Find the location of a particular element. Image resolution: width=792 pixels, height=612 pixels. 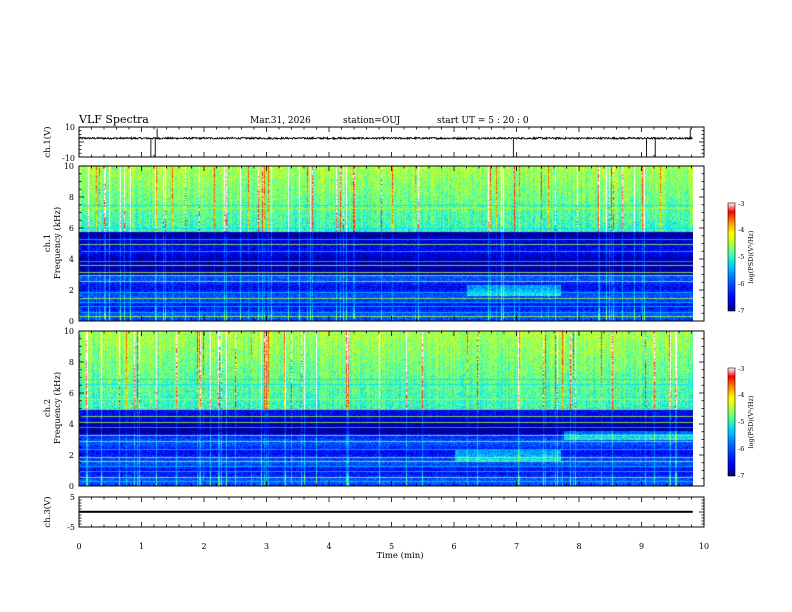

ch2-colorbar-tick-m5: -5 is located at coordinates (741, 422).